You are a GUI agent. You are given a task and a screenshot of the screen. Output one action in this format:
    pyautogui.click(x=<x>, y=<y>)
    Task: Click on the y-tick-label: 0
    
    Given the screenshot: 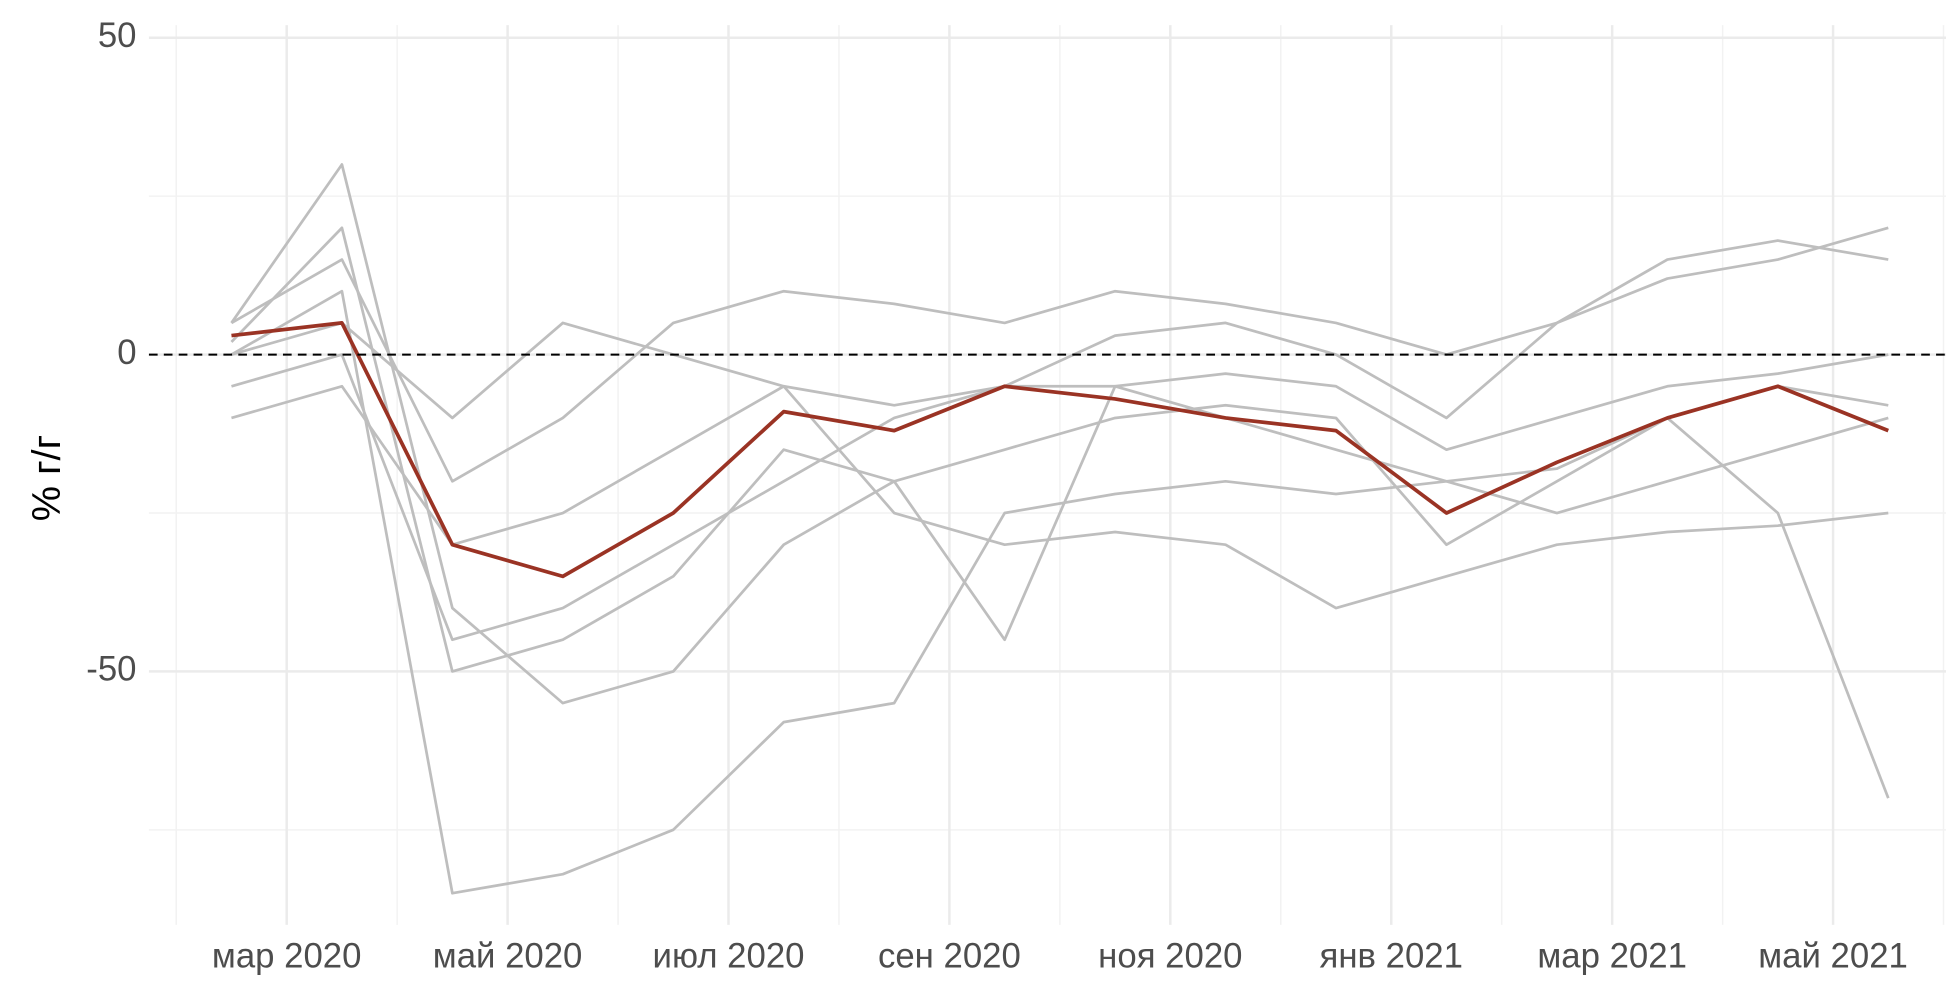 What is the action you would take?
    pyautogui.click(x=126, y=353)
    